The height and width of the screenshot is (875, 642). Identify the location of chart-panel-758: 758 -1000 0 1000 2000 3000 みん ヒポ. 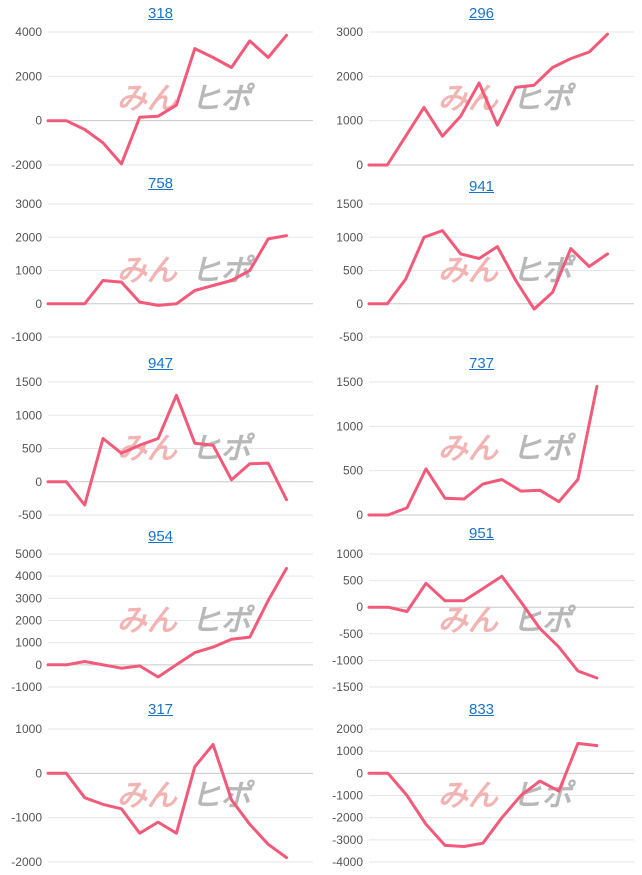
(160, 262).